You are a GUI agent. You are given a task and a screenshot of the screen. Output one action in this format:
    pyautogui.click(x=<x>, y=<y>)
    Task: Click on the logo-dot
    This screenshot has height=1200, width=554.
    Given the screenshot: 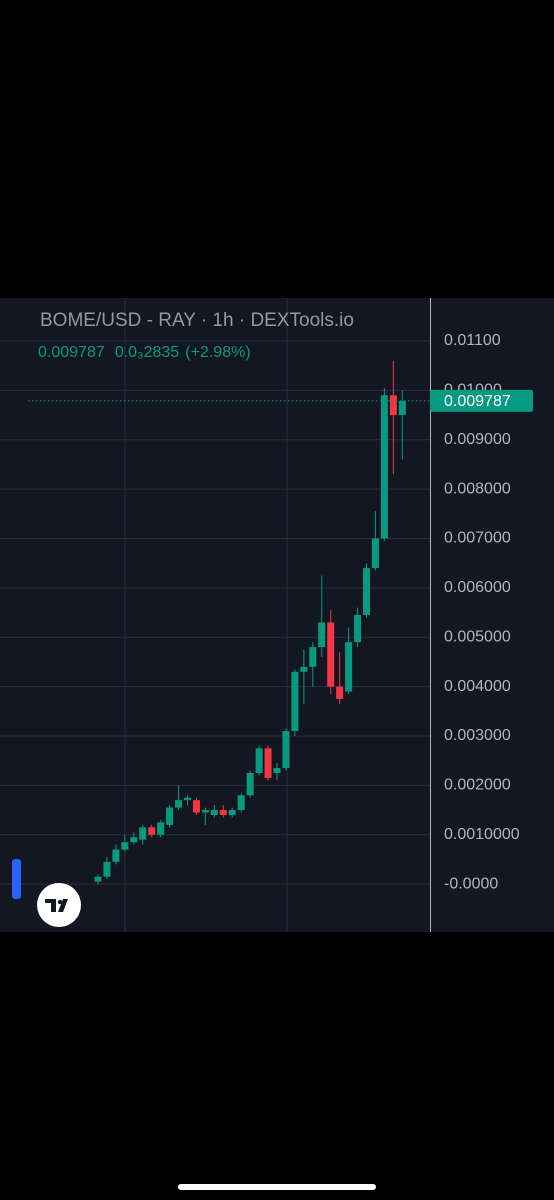 What is the action you would take?
    pyautogui.click(x=60, y=902)
    